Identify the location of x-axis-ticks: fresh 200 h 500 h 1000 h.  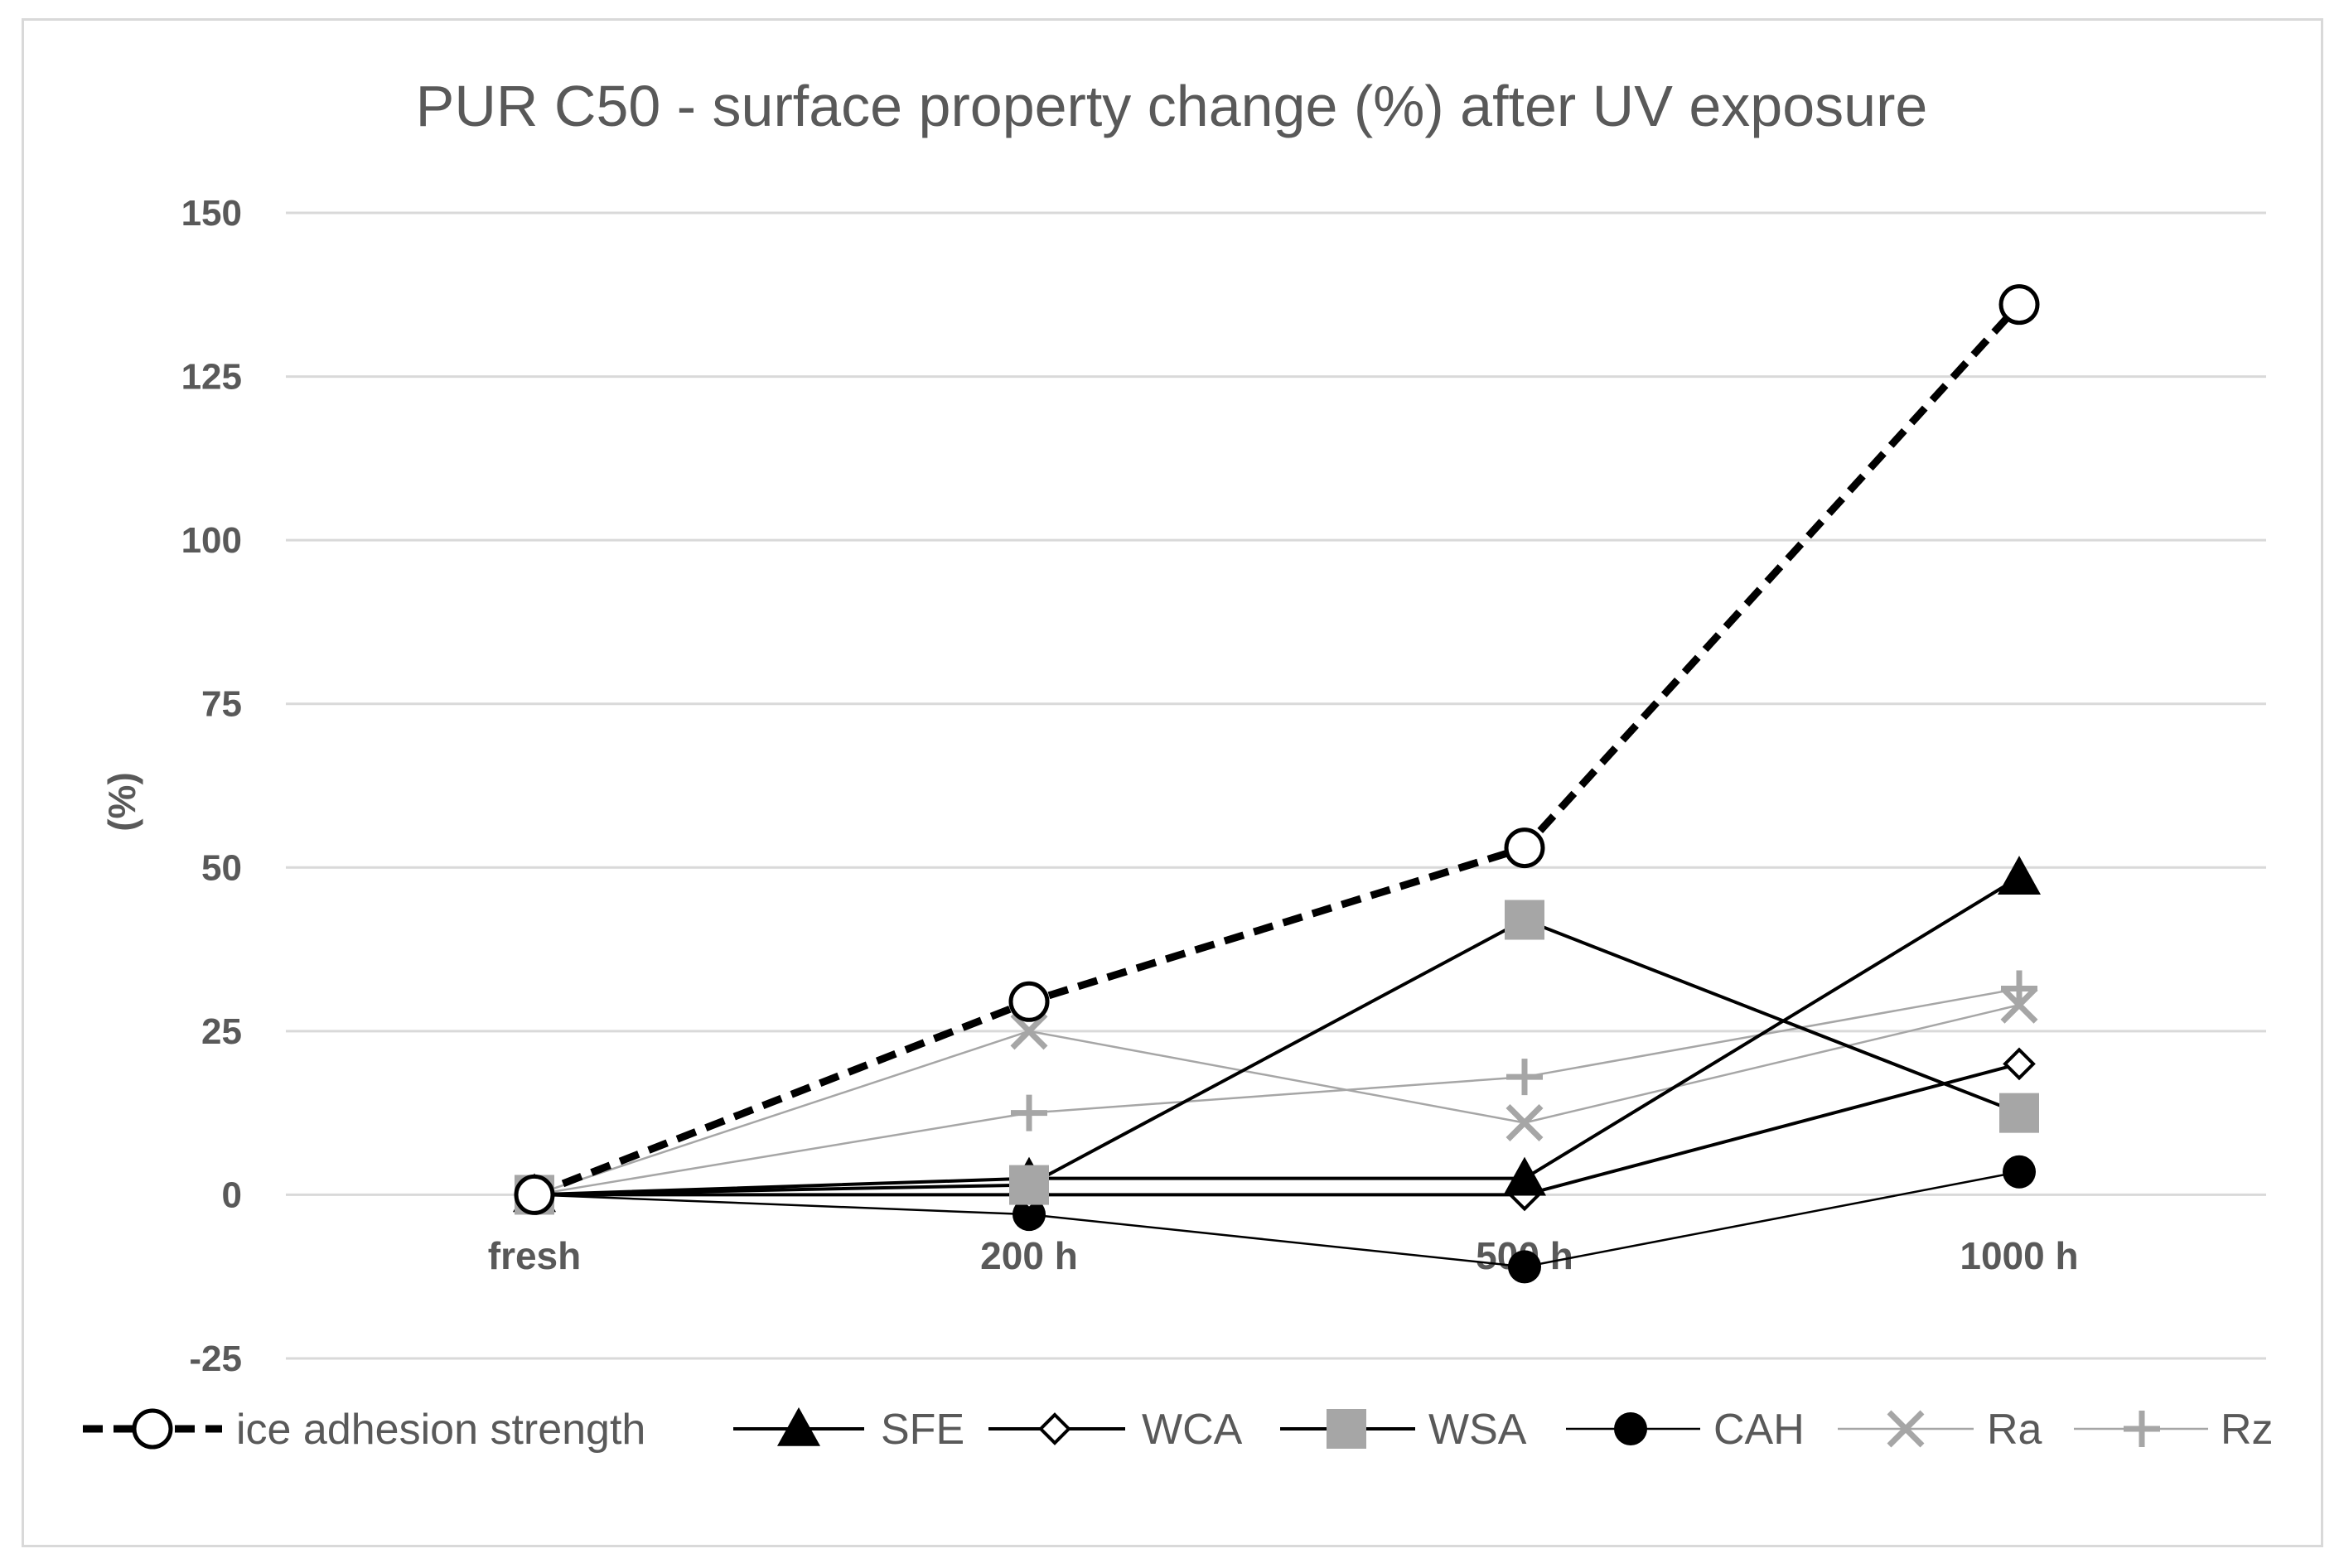
(1284, 1255).